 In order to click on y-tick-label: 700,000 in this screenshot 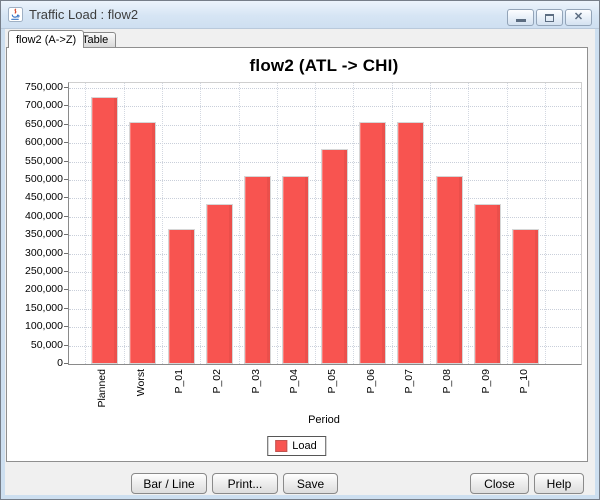, I will do `click(44, 105)`.